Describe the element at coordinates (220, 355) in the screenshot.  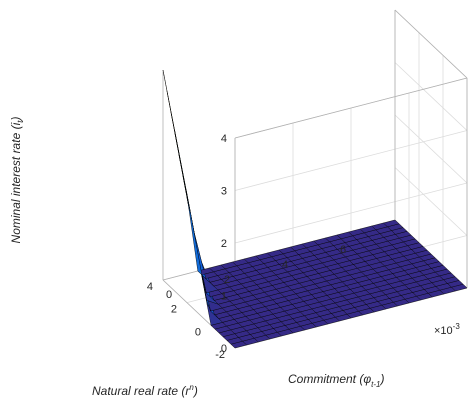
I see `x-tick-label: -2` at that location.